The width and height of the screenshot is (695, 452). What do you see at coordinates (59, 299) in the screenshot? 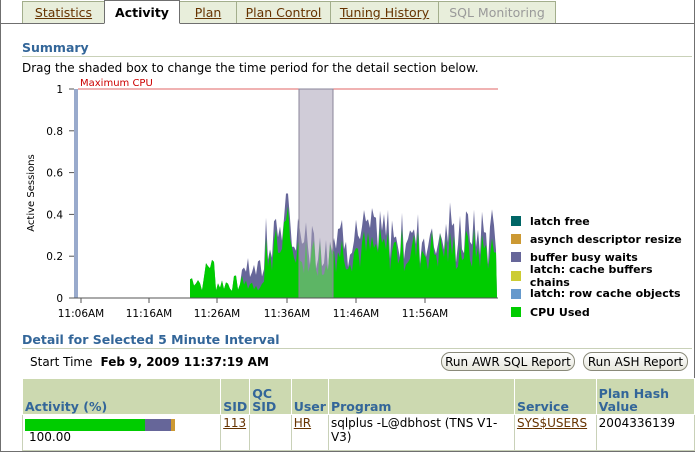
I see `y-tick-label: 0` at bounding box center [59, 299].